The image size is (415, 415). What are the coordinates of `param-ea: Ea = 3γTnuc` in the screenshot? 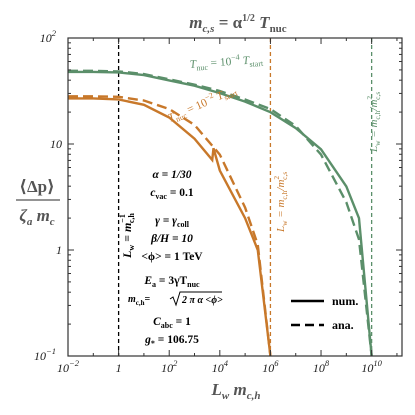 It's located at (171, 282).